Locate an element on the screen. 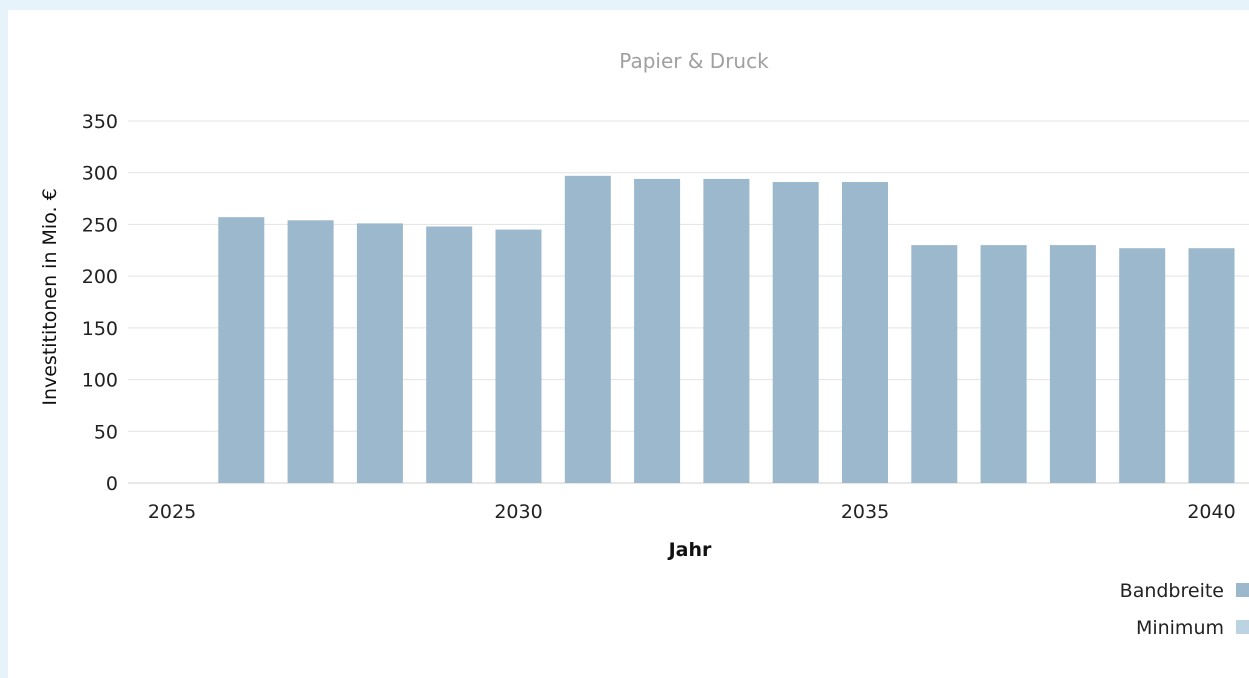 Image resolution: width=1249 pixels, height=678 pixels. y-axis-title: Investititonen in Mio. € is located at coordinates (50, 296).